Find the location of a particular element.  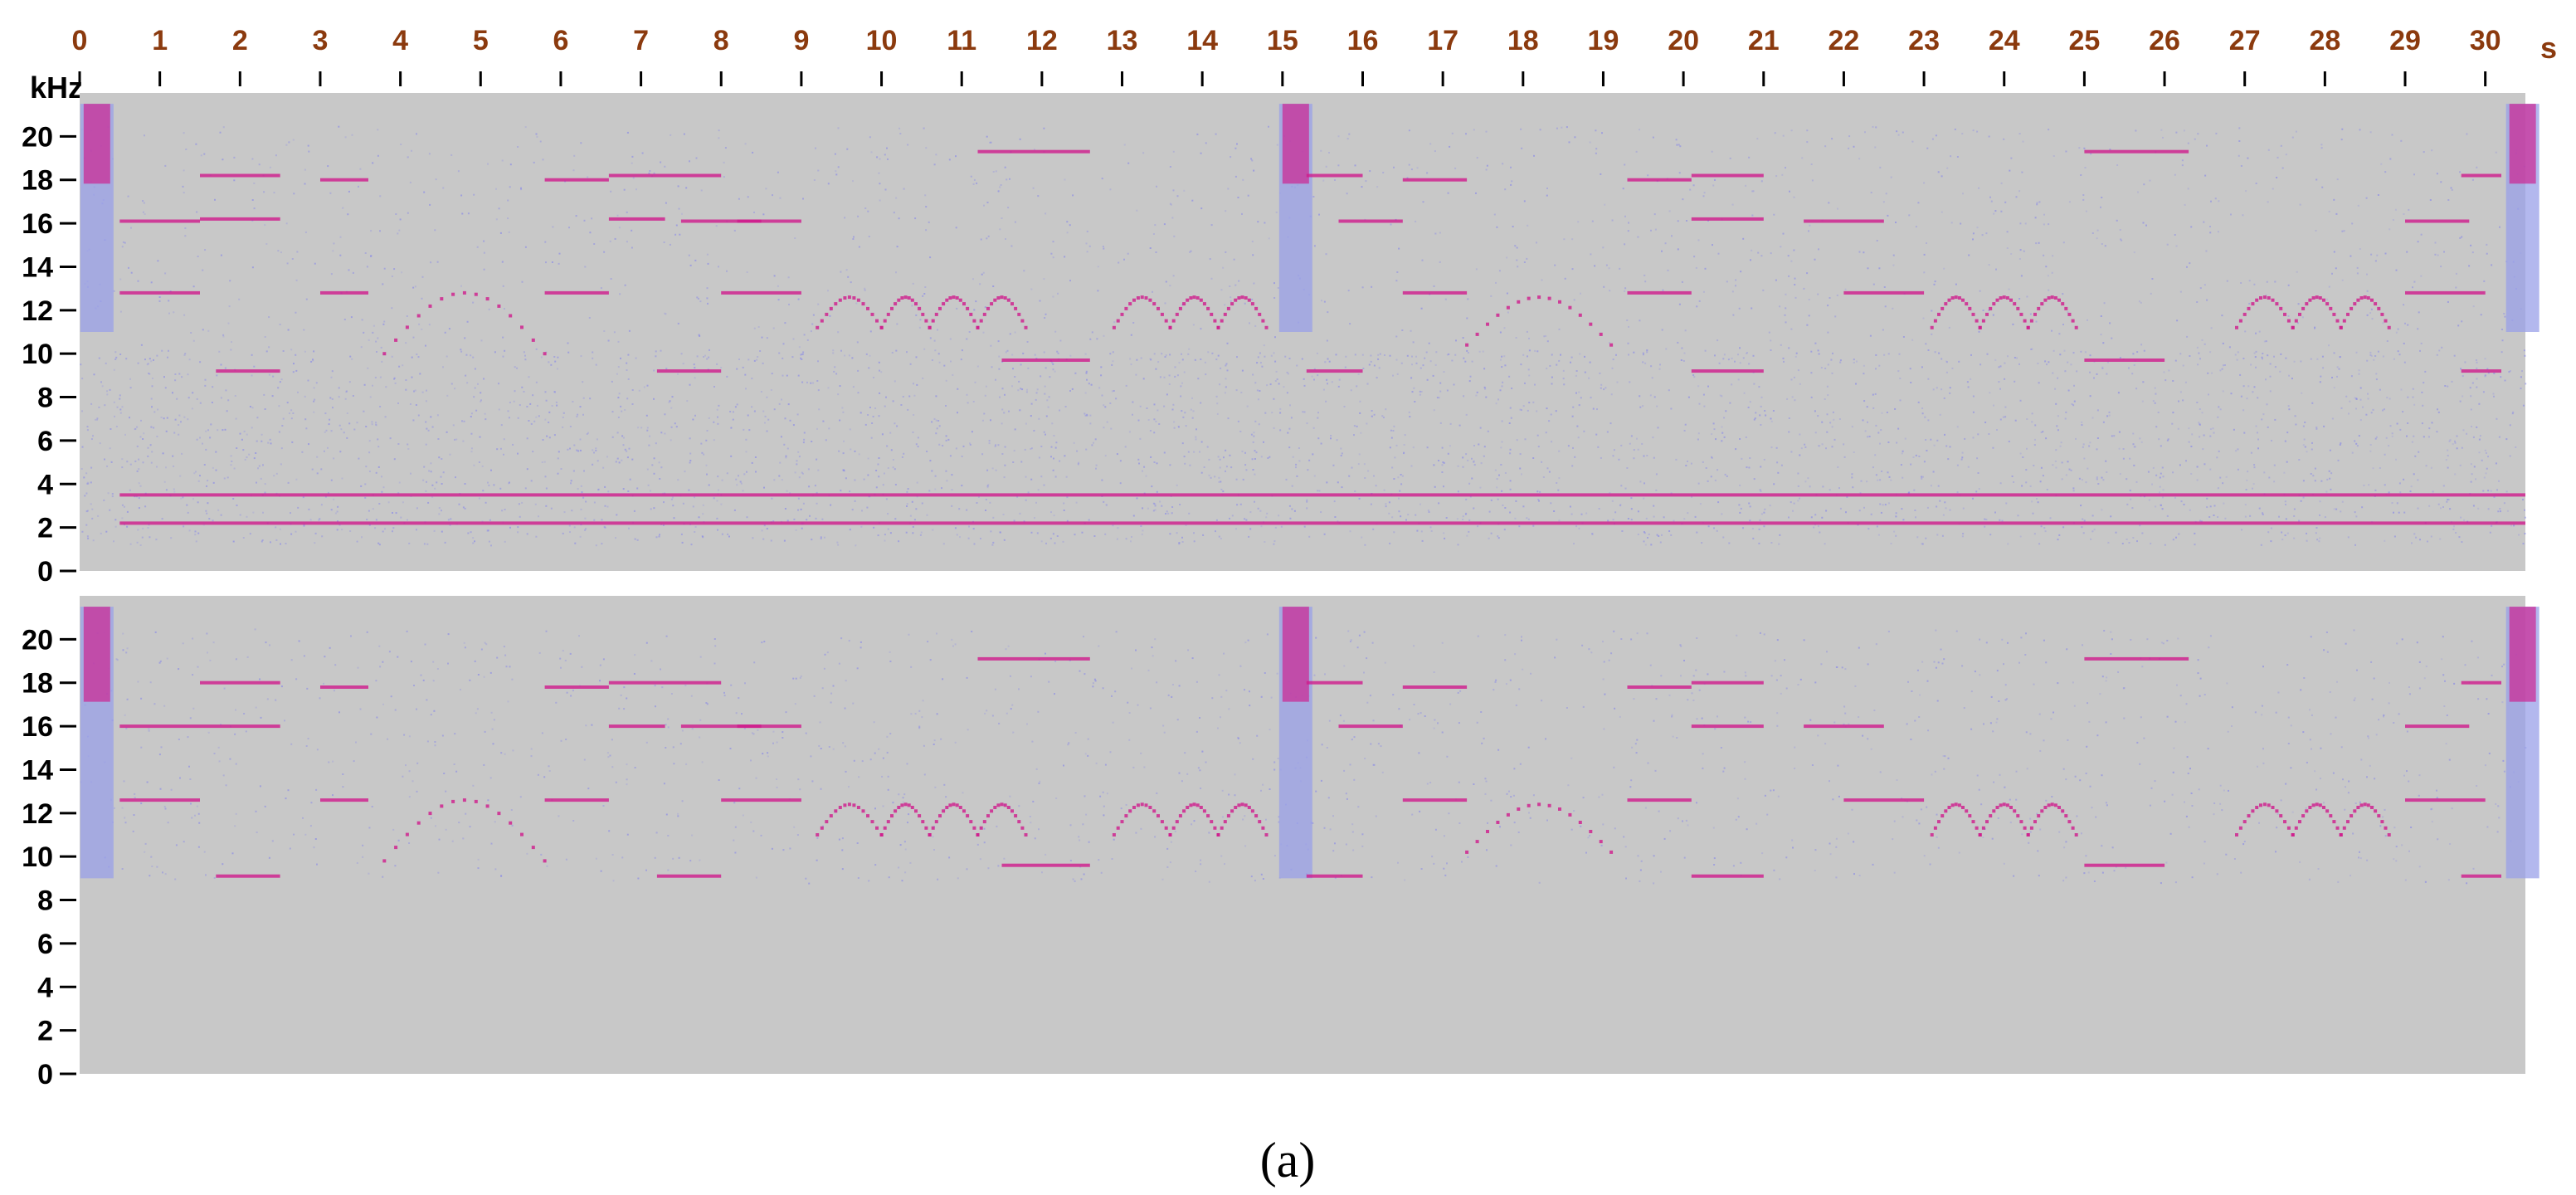

time-tick-label: 2 is located at coordinates (240, 40).